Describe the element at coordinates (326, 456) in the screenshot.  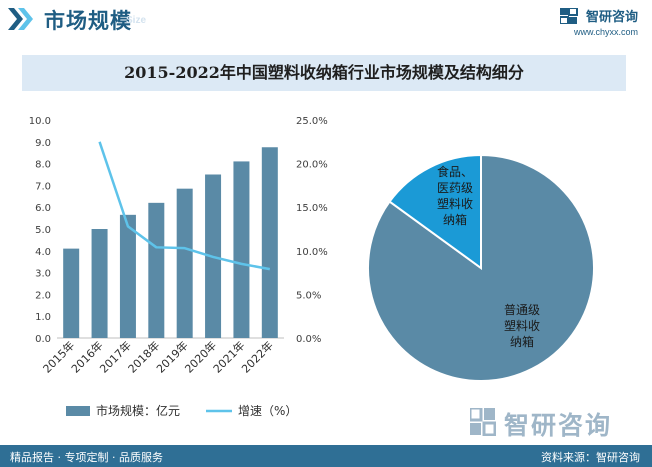
I see `footer-bar: 精品报告 · 专项定制 · 品质服务 资料来源：智研咨询` at that location.